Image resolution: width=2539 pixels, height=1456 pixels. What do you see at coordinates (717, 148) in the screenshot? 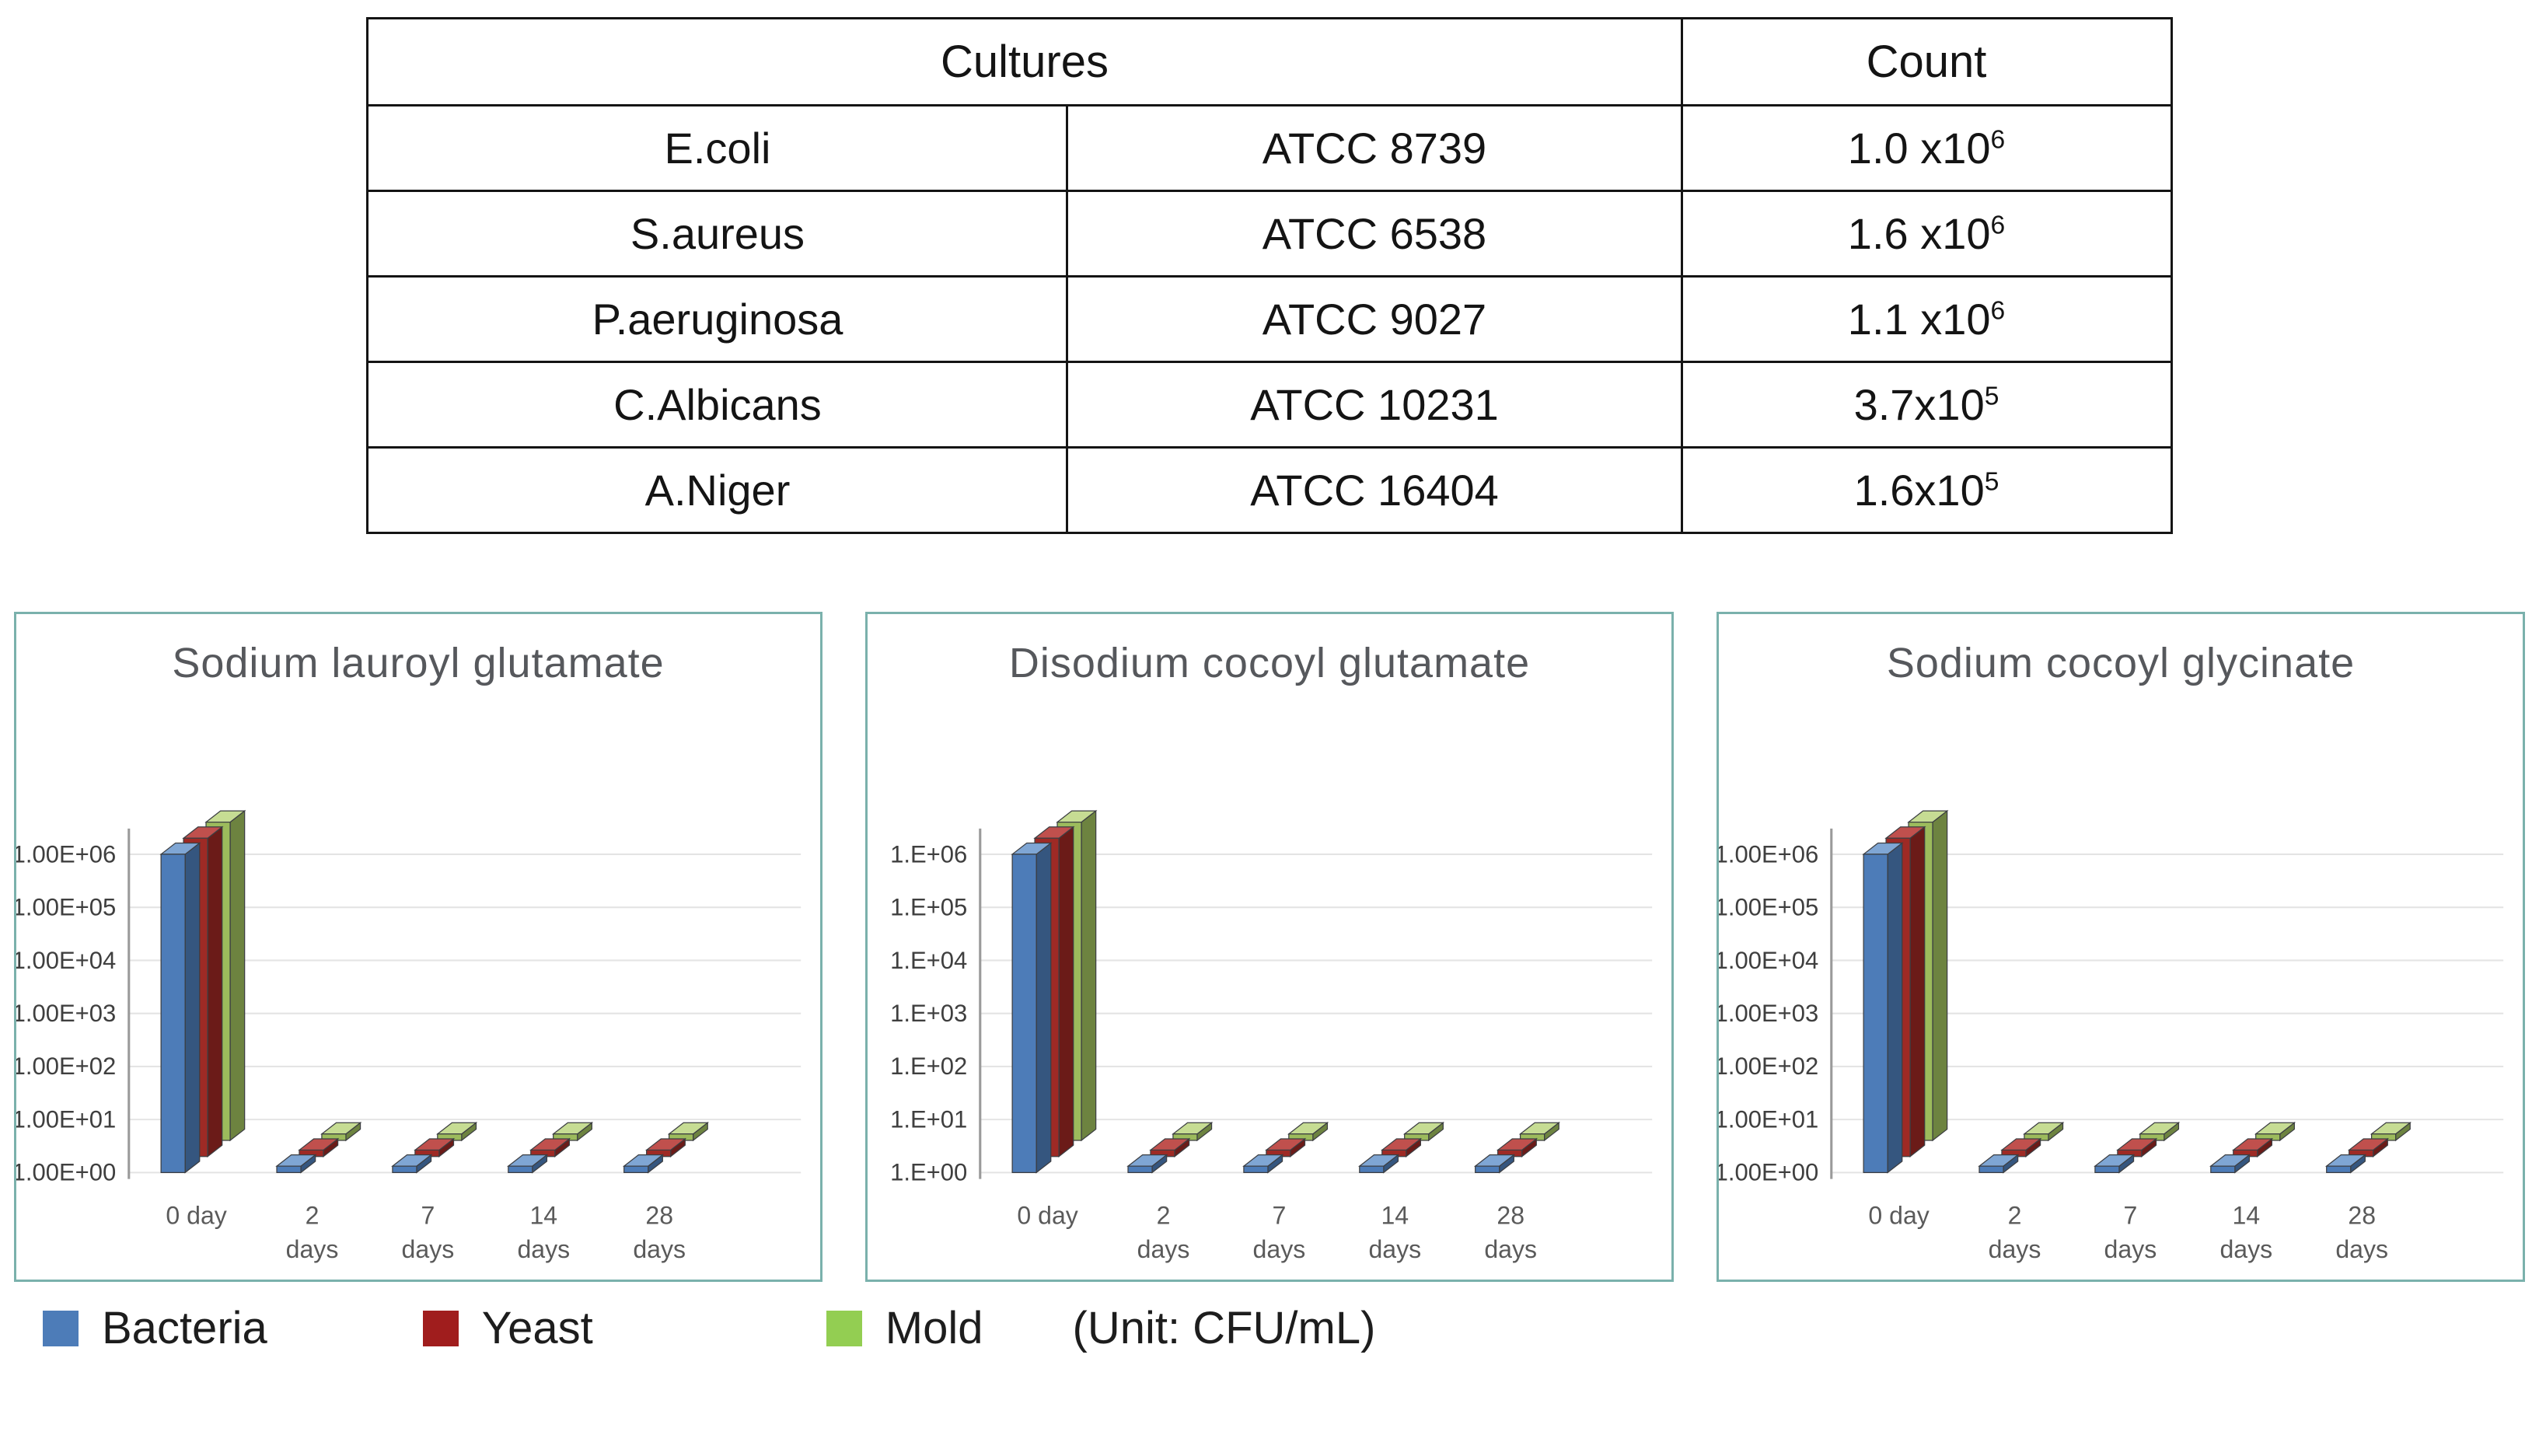
I see `culture-name: E.coli` at bounding box center [717, 148].